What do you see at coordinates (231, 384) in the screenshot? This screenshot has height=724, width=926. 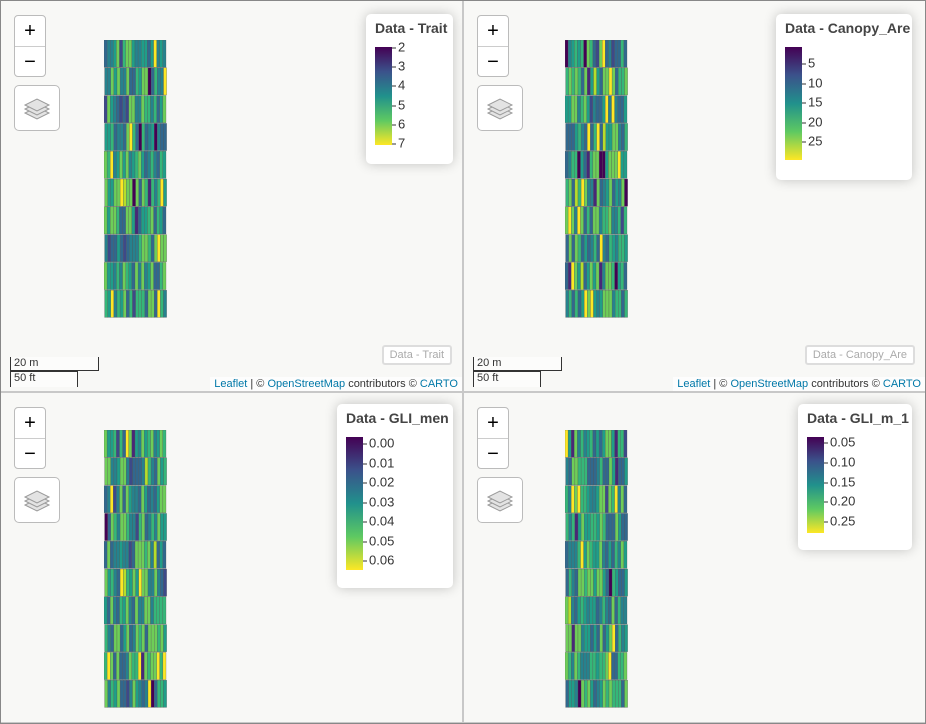 I see `leaflet-link: Leaflet` at bounding box center [231, 384].